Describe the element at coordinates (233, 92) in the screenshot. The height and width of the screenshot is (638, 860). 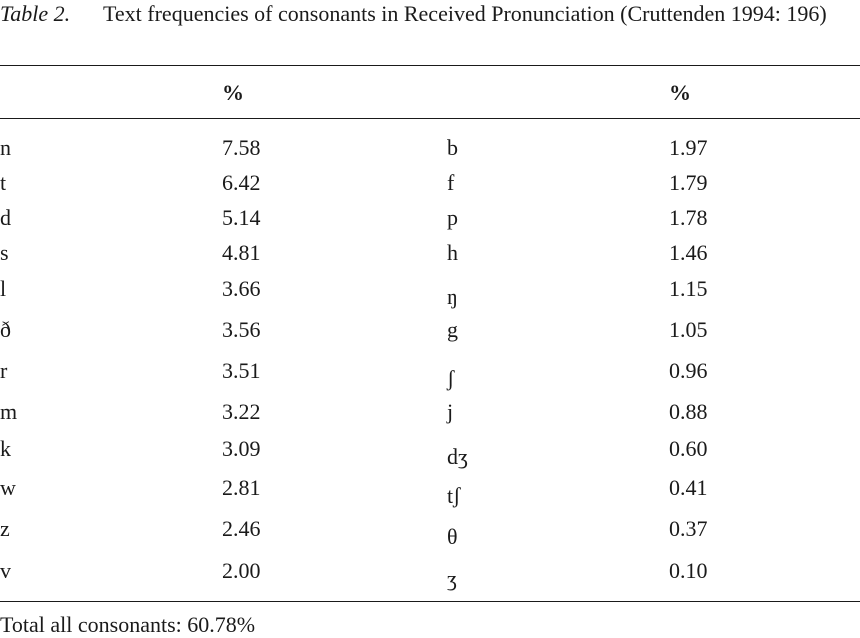
I see `header-percent-col1: %` at that location.